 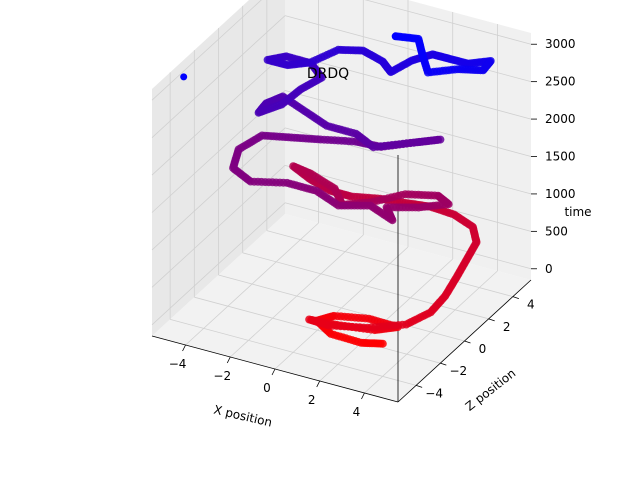 What do you see at coordinates (491, 390) in the screenshot?
I see `z-position-axis-label: Z position` at bounding box center [491, 390].